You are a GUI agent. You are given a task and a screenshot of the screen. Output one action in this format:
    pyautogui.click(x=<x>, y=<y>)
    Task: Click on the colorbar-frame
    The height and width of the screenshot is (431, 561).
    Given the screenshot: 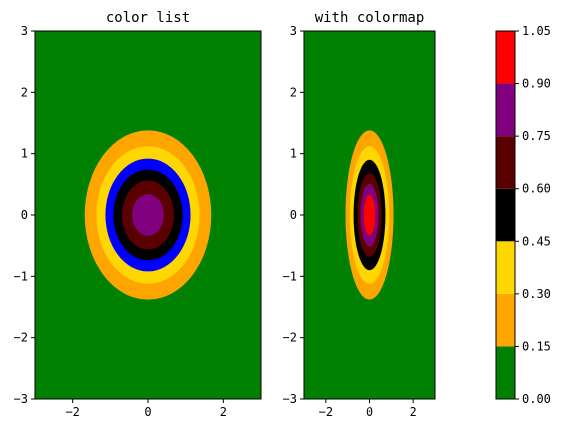 What is the action you would take?
    pyautogui.click(x=505, y=215)
    